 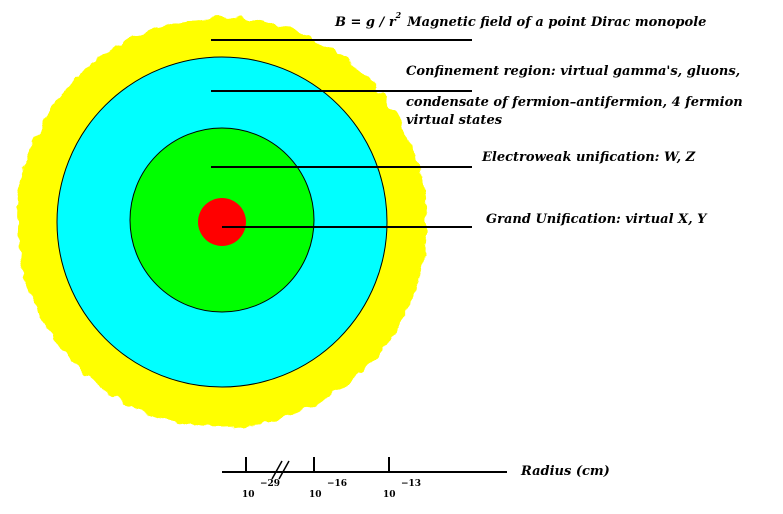 What do you see at coordinates (565, 471) in the screenshot?
I see `radius-axis-label: Radius (cm)` at bounding box center [565, 471].